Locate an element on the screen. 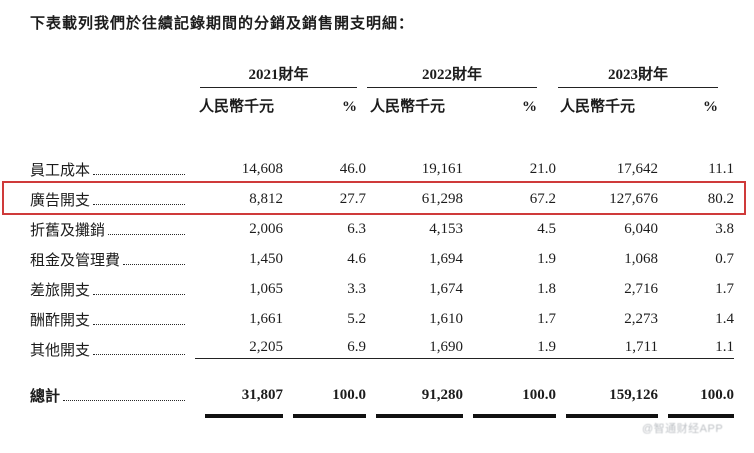 Image resolution: width=754 pixels, height=453 pixels. cell-value: 2,716 is located at coordinates (641, 288).